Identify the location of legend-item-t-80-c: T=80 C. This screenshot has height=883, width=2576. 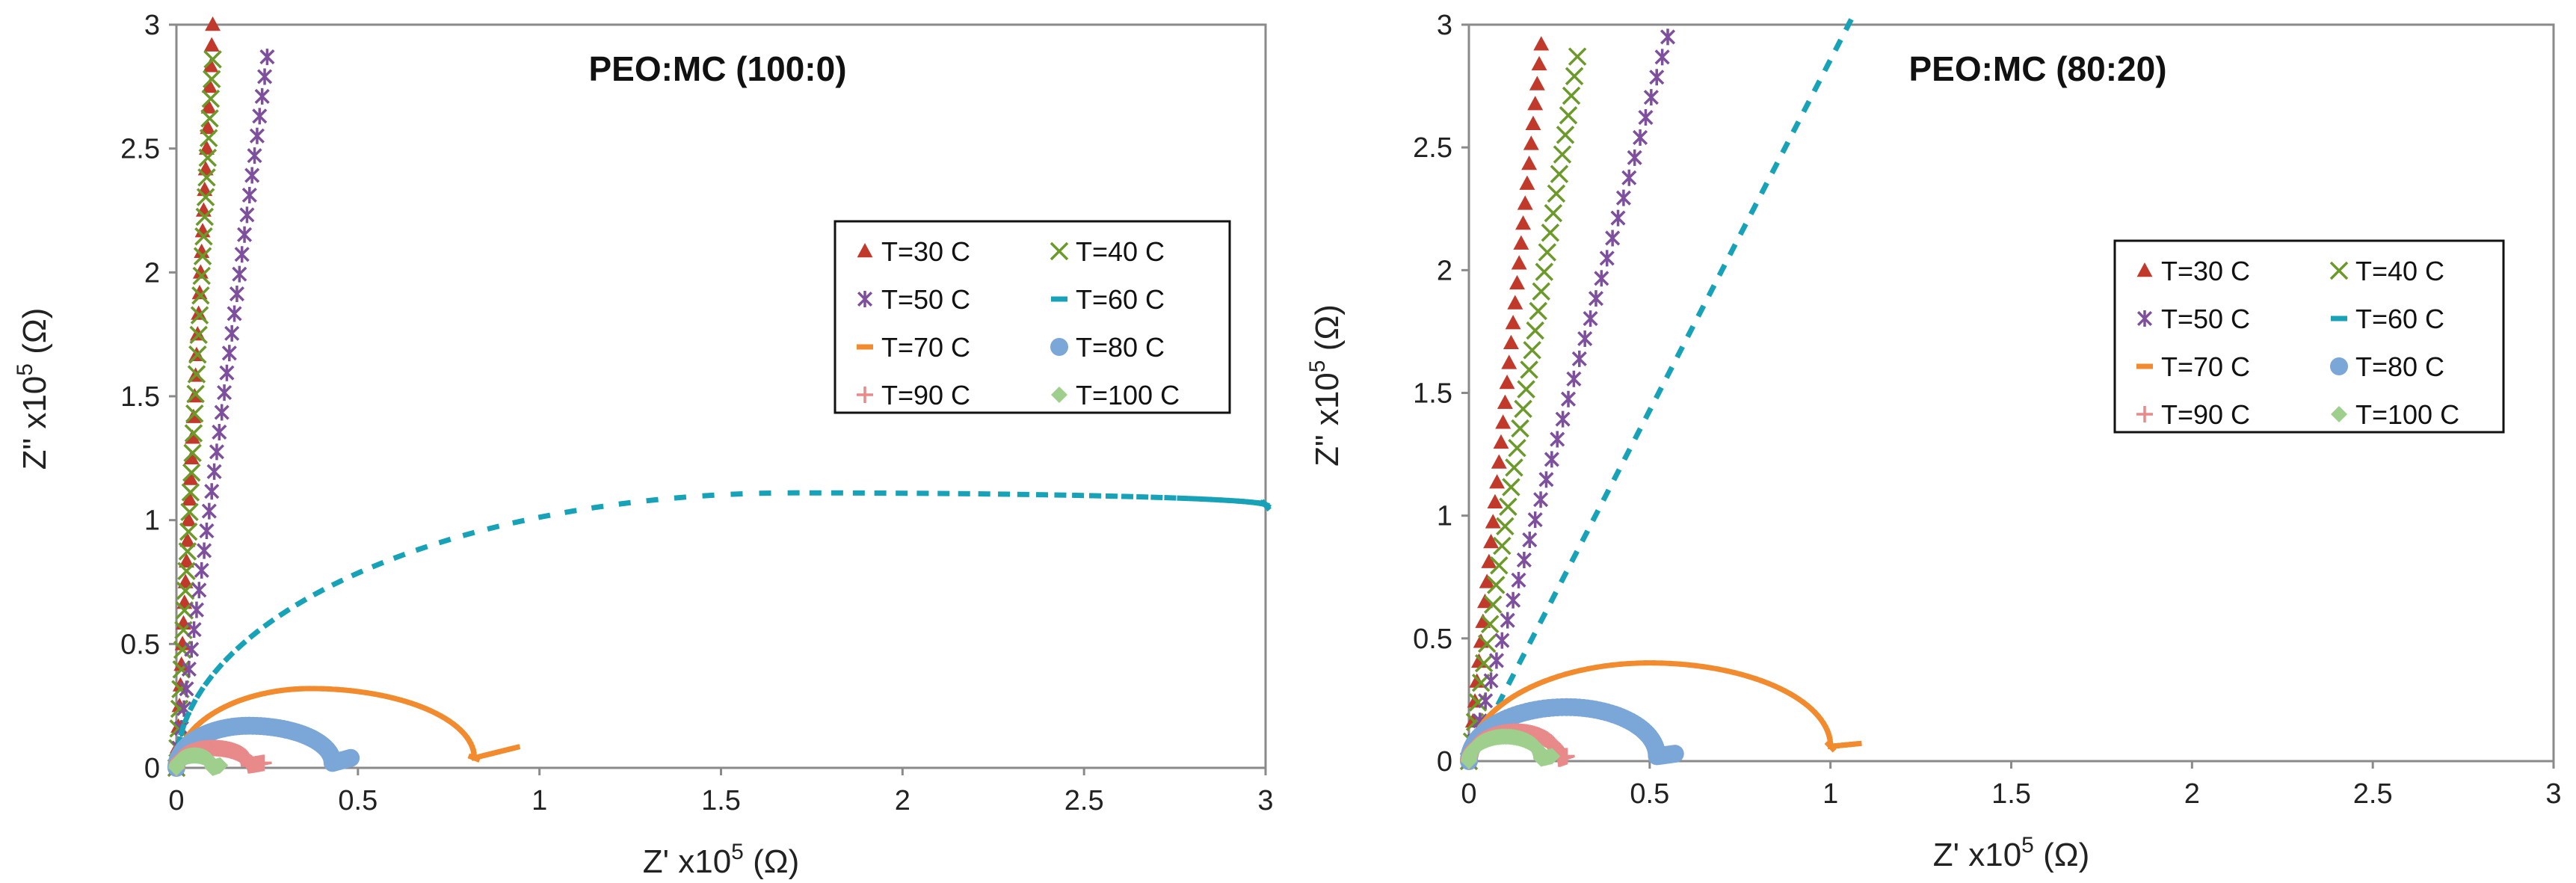
(2387, 366).